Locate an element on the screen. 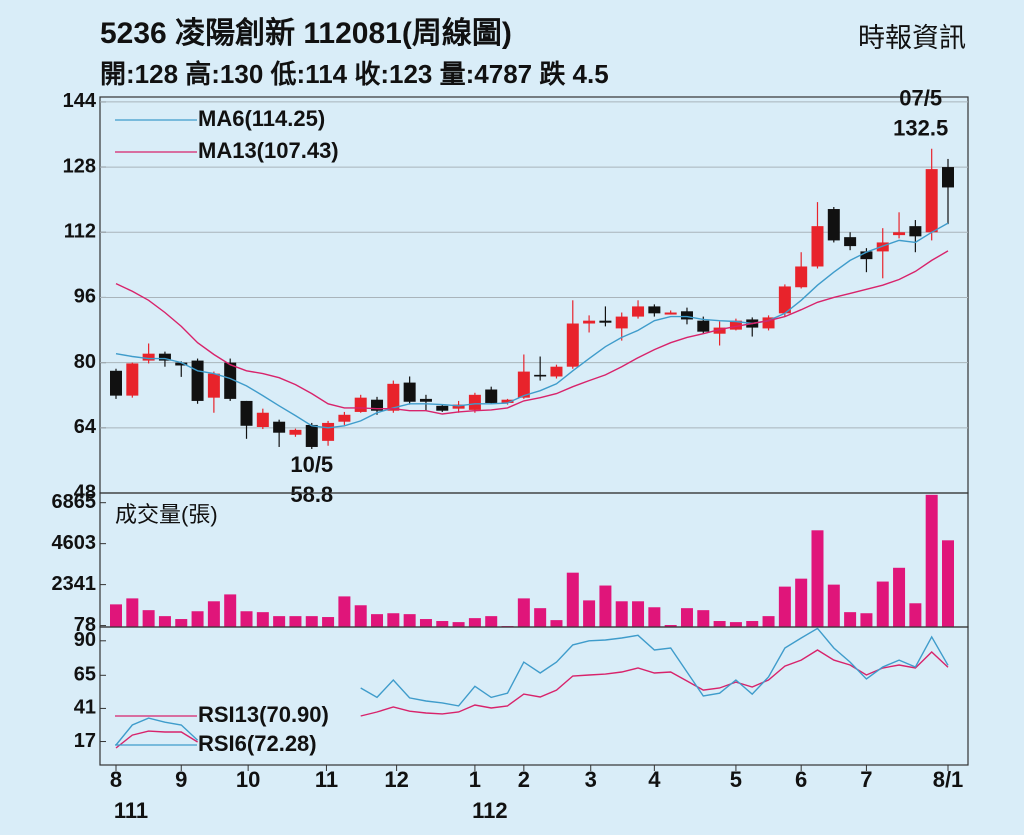  y-tick-label: 144 is located at coordinates (80, 101).